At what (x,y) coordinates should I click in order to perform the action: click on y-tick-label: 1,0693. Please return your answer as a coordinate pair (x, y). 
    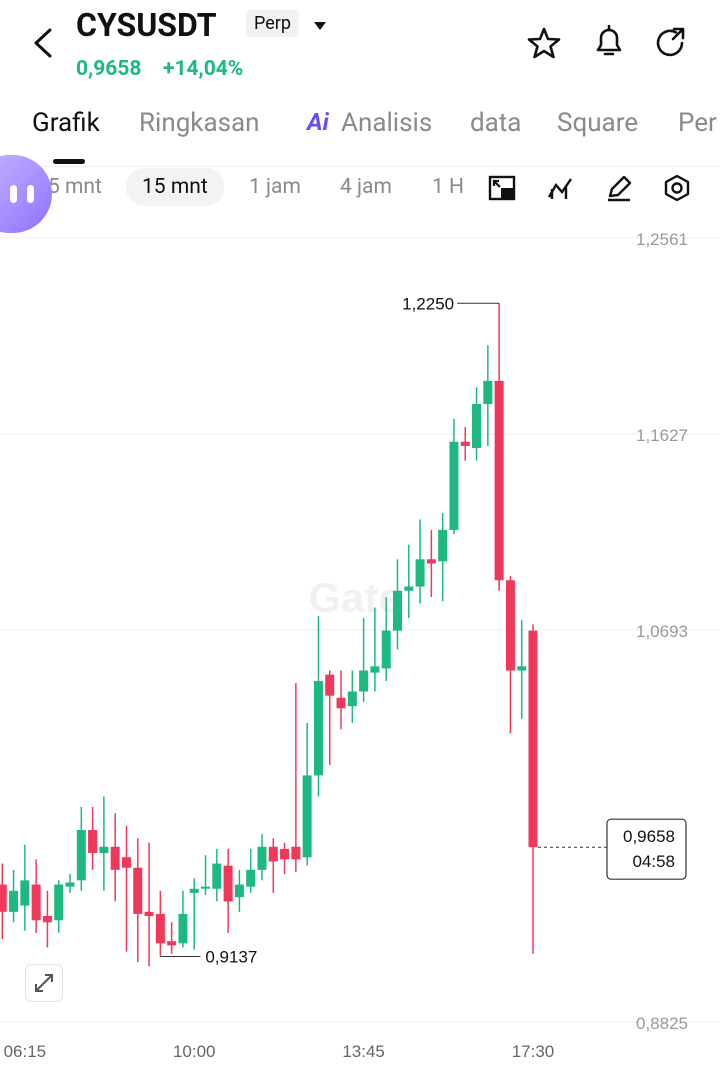
    Looking at the image, I should click on (662, 631).